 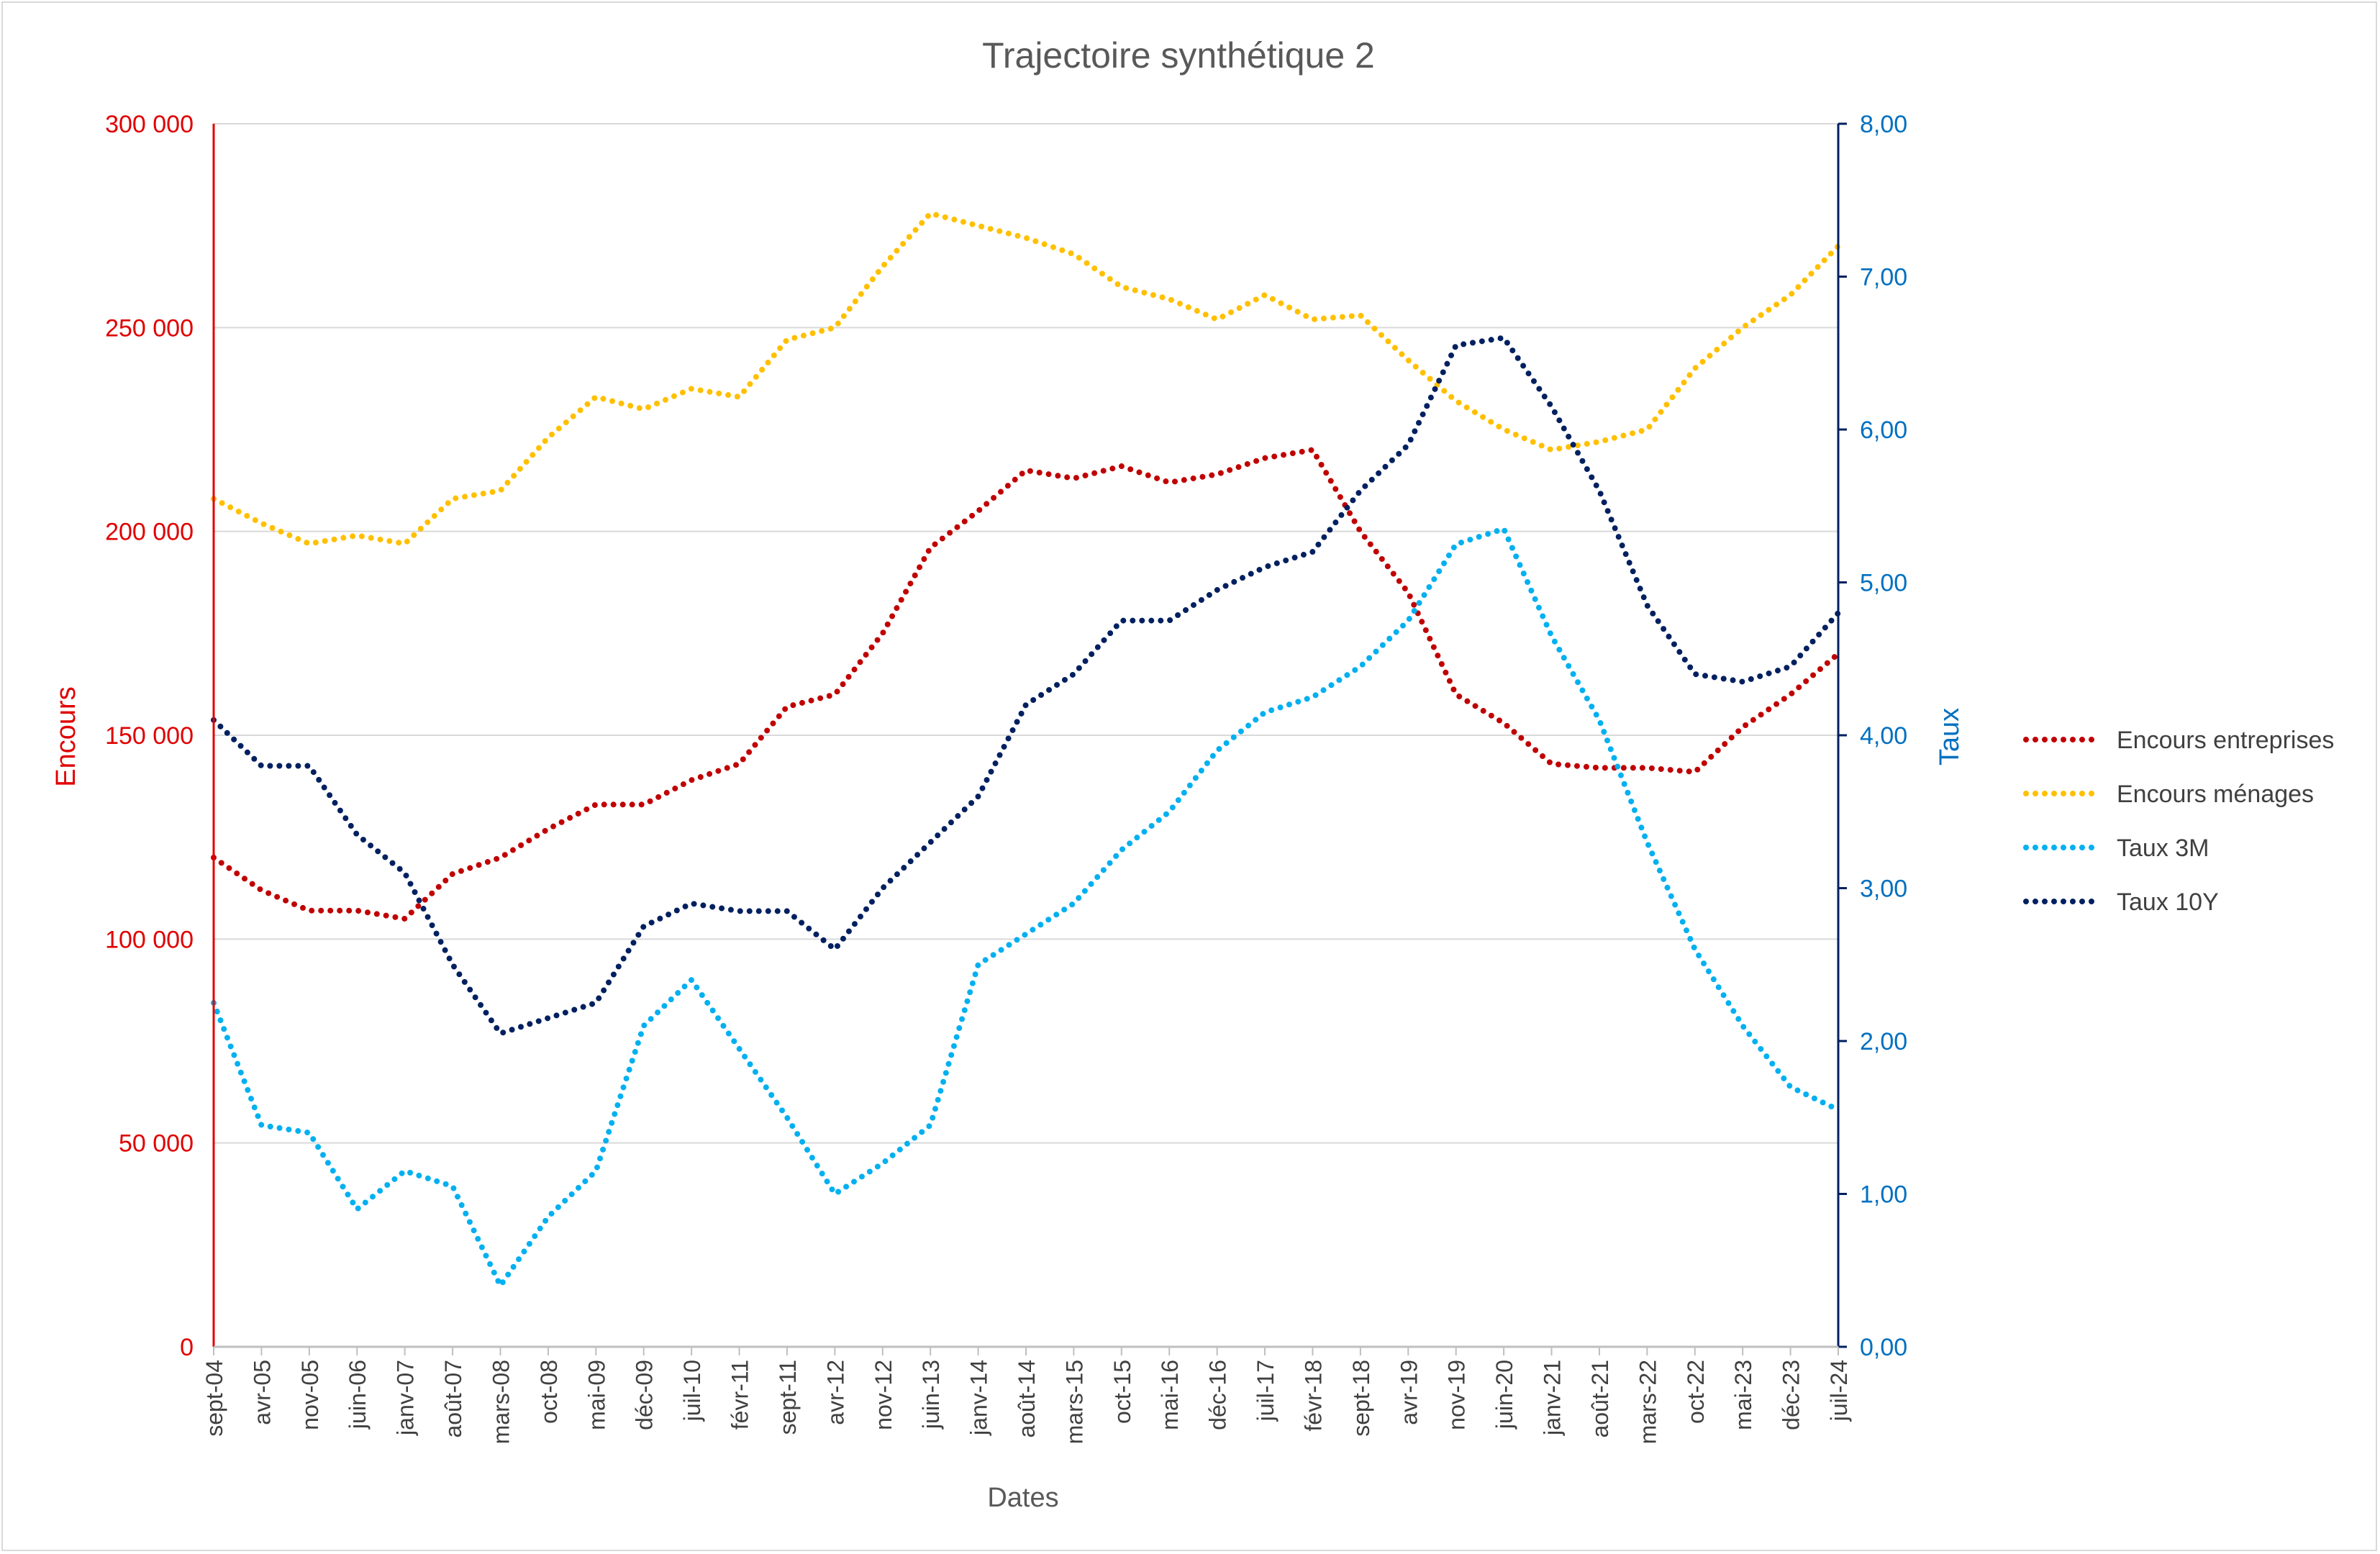 I want to click on y-right-tick-label: 1,00, so click(x=1883, y=1195).